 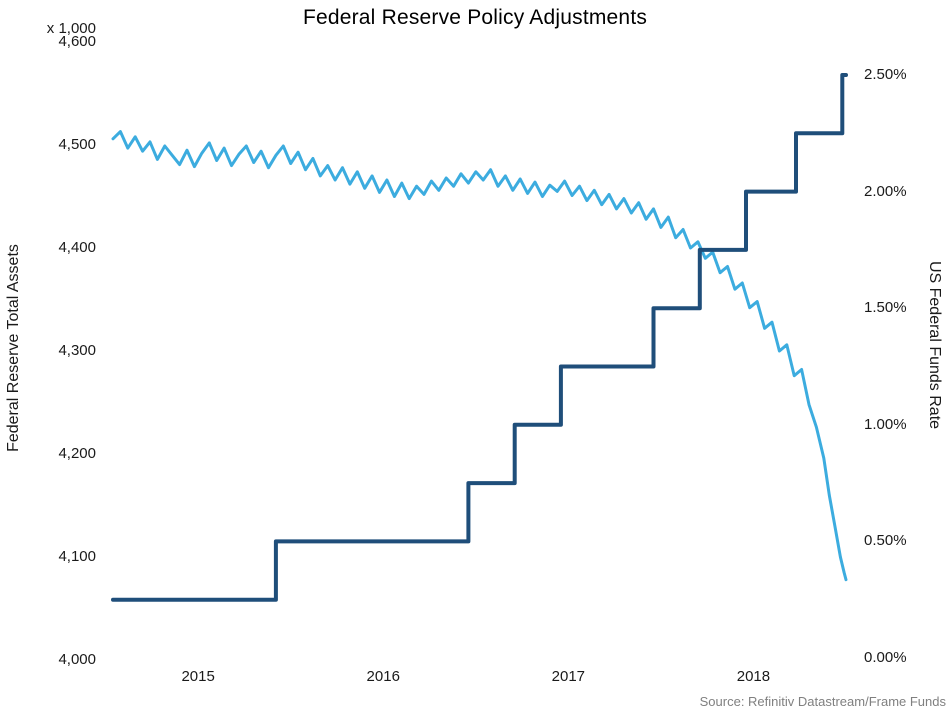 What do you see at coordinates (885, 191) in the screenshot?
I see `right-axis-tick-label: 2.00%` at bounding box center [885, 191].